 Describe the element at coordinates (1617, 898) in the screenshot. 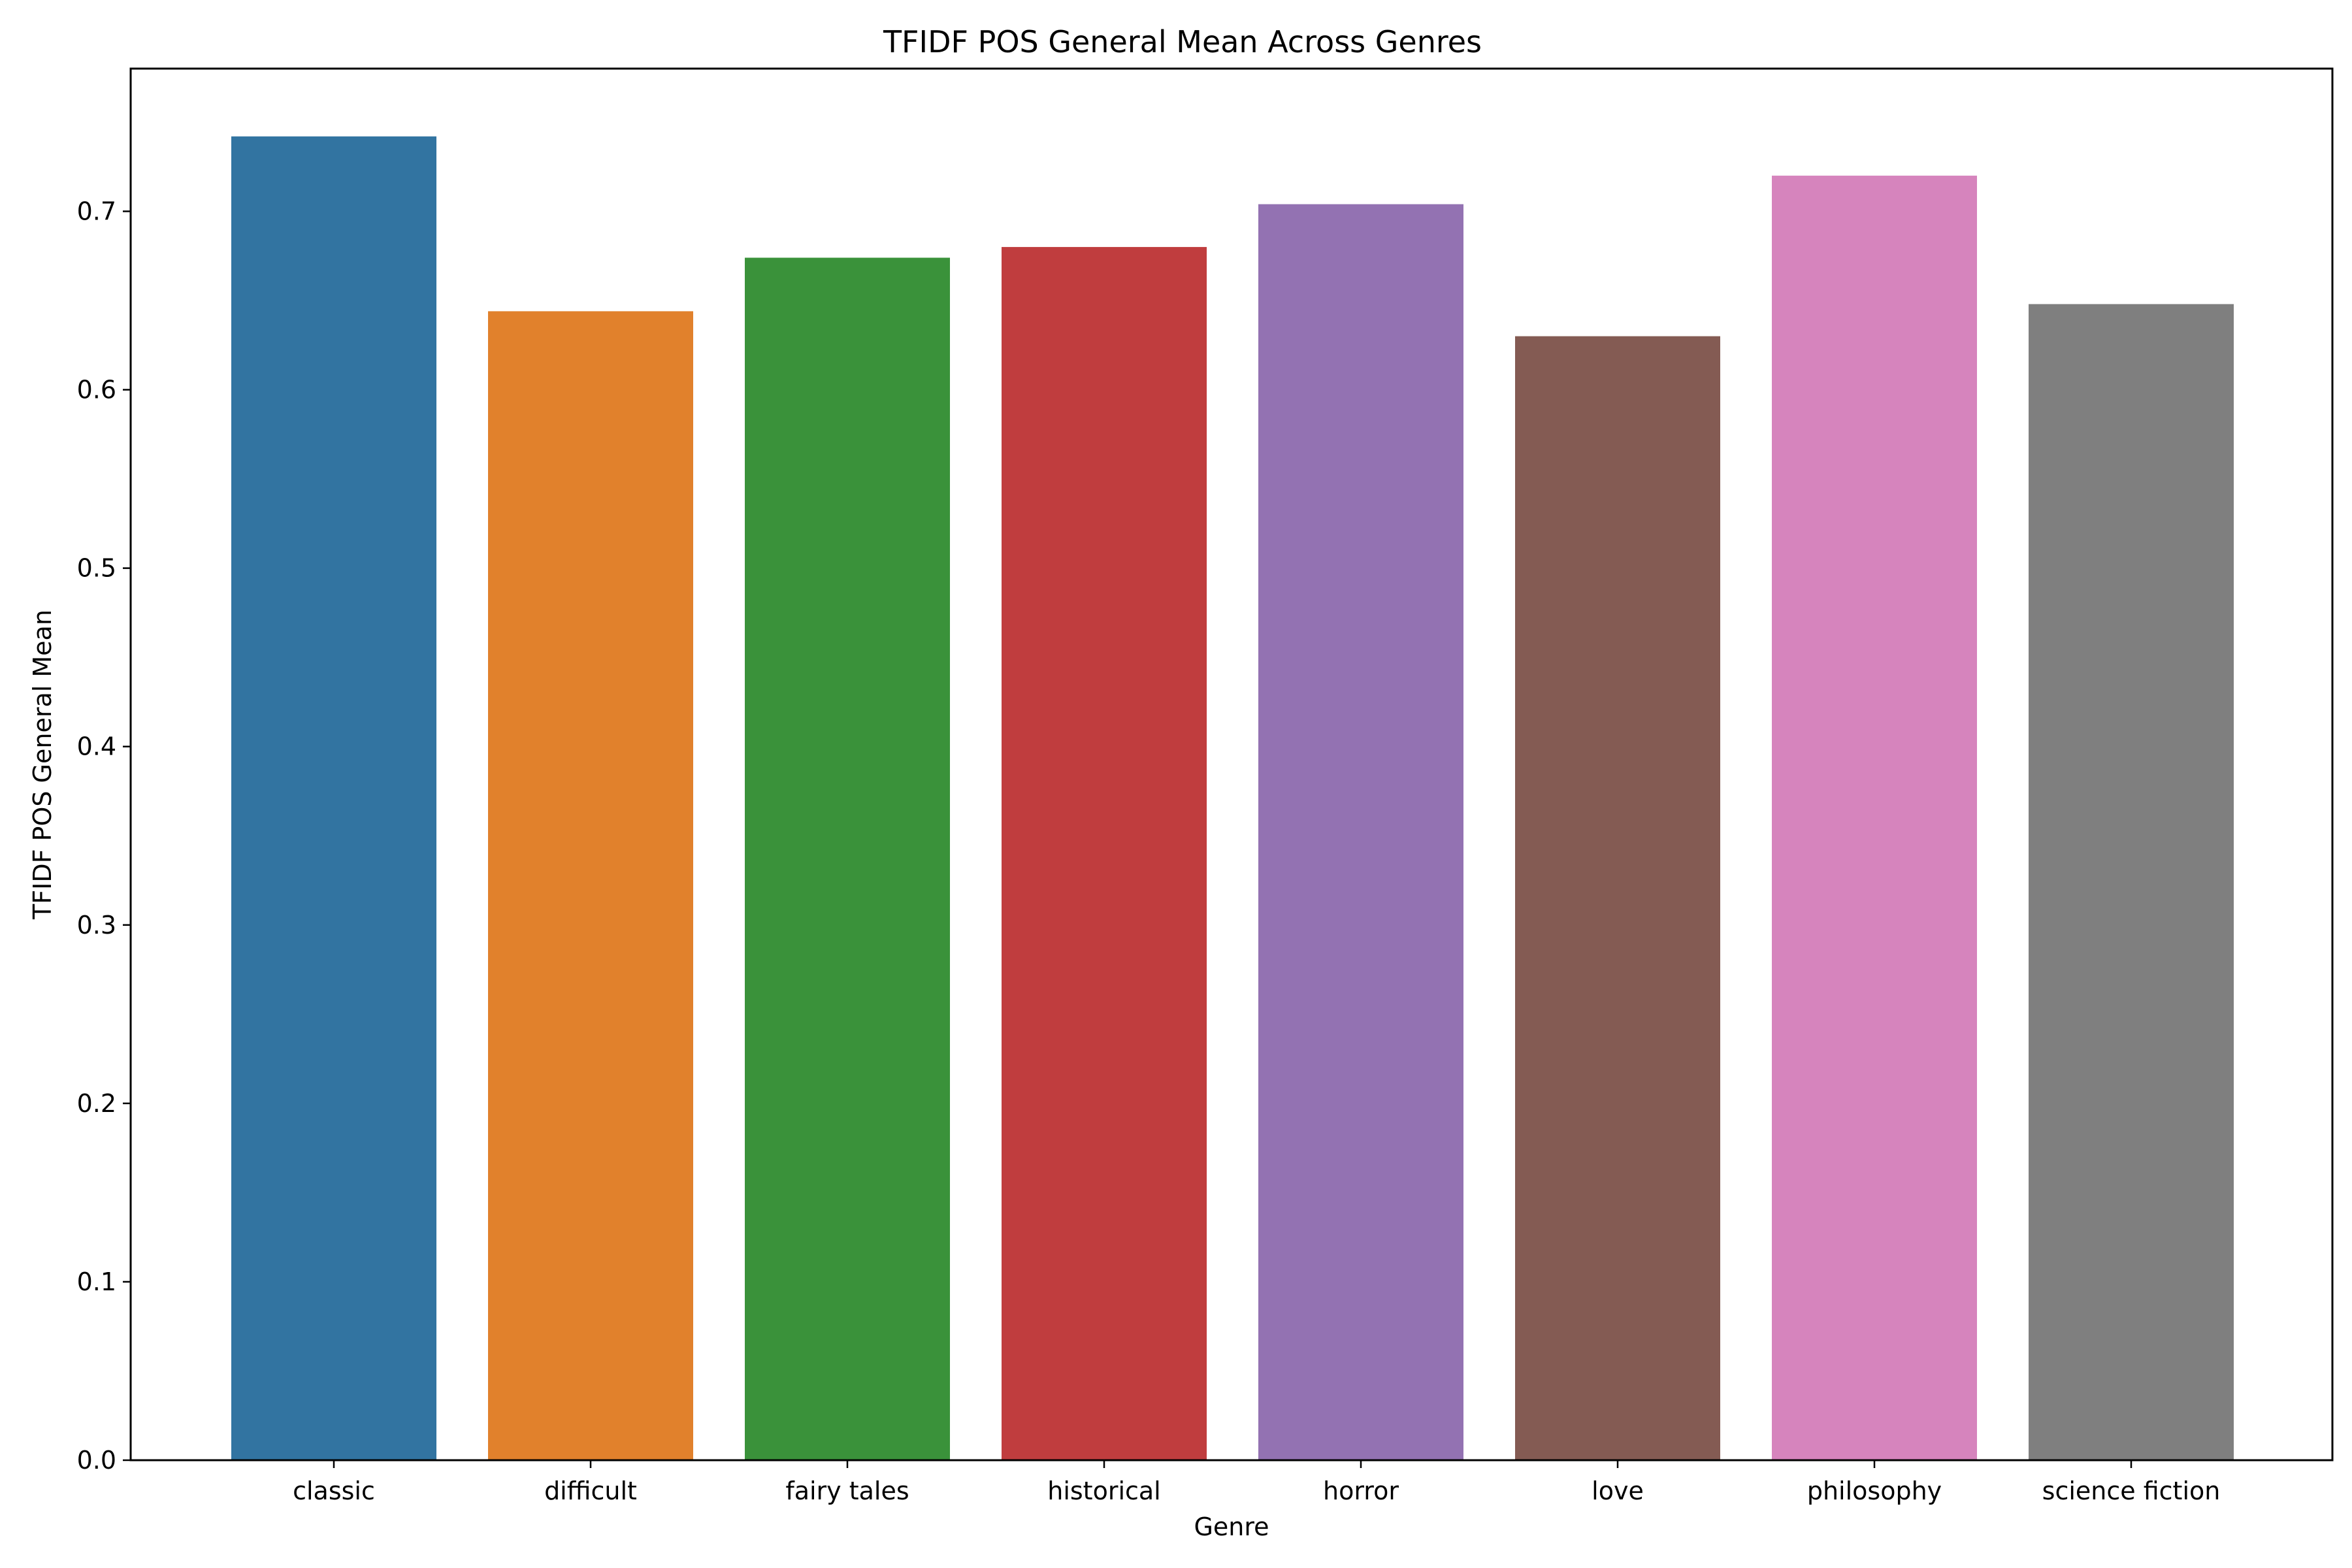

I see `bar-love` at that location.